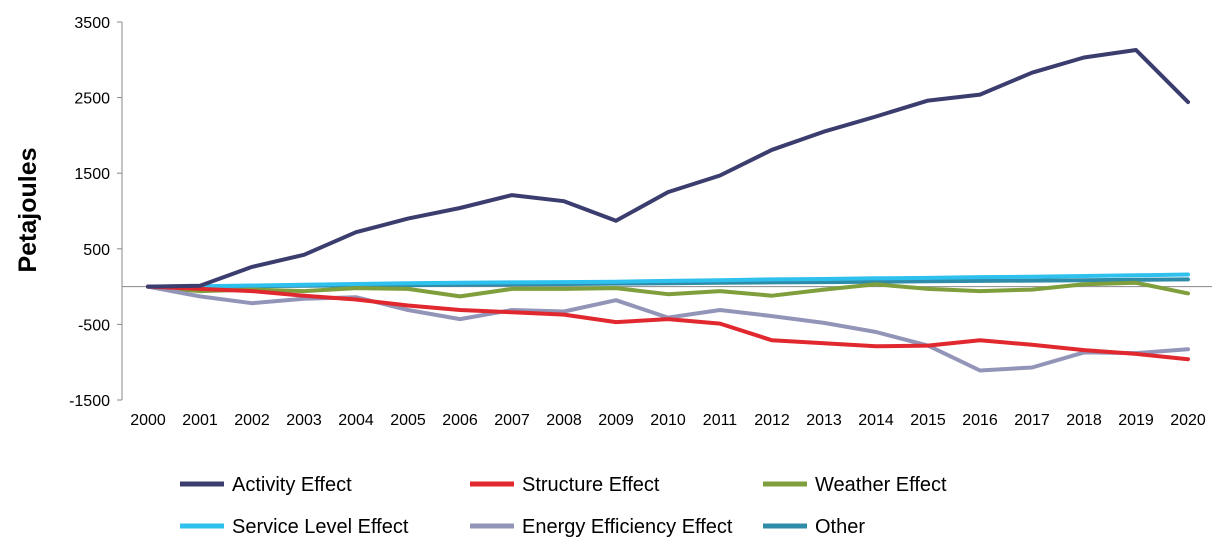 This screenshot has width=1226, height=557. What do you see at coordinates (89, 401) in the screenshot?
I see `y-tick-label: -1500` at bounding box center [89, 401].